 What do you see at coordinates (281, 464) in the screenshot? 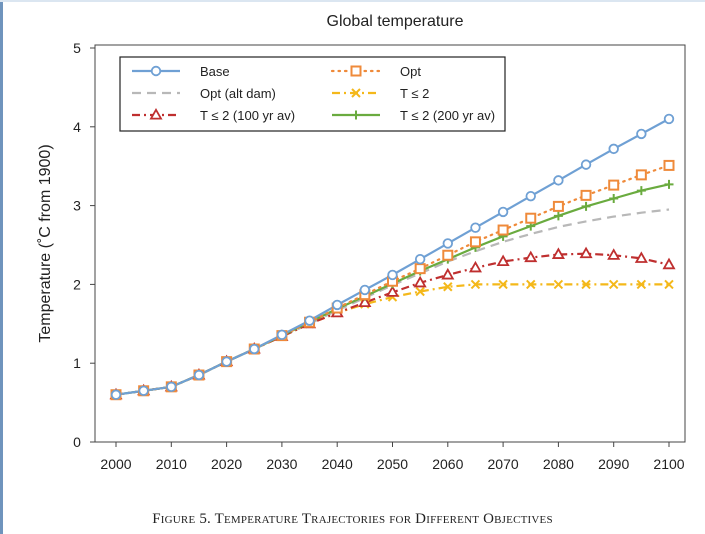
I see `x-tick-label: 2030` at bounding box center [281, 464].